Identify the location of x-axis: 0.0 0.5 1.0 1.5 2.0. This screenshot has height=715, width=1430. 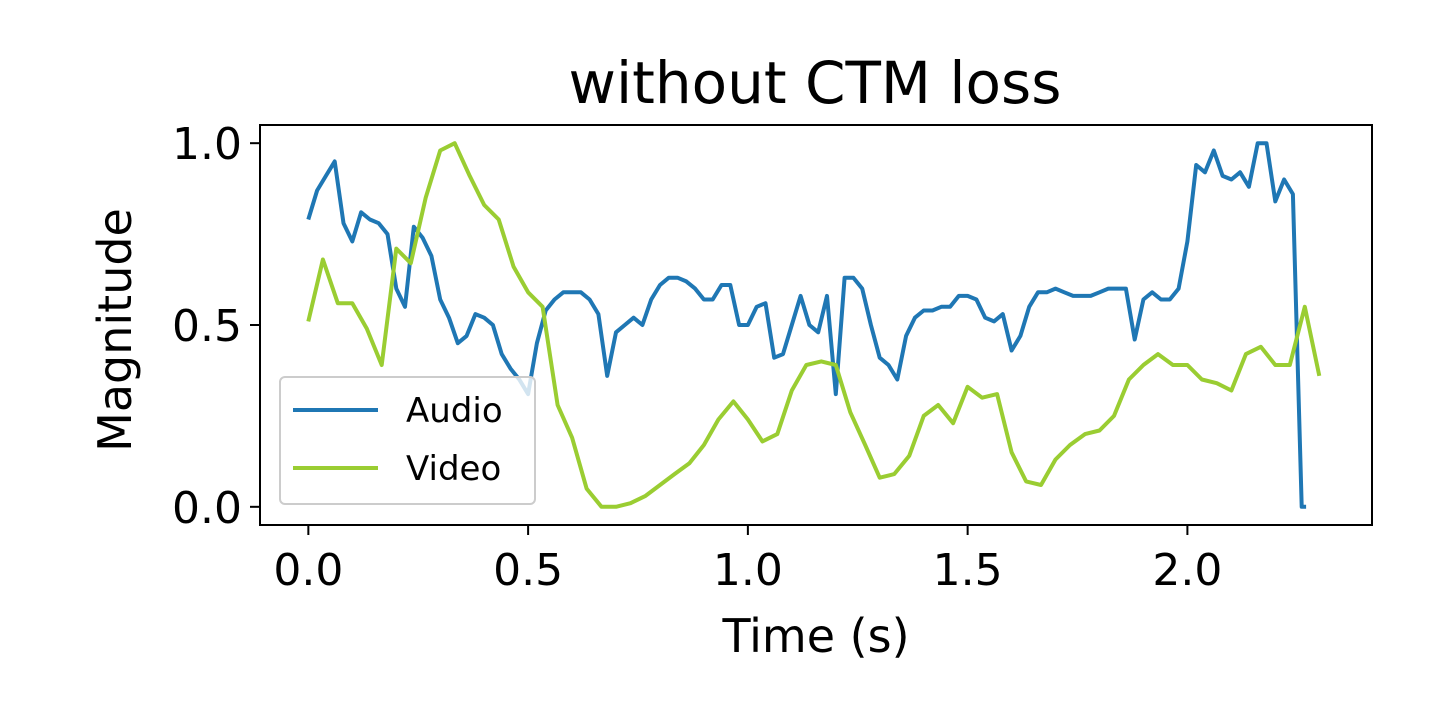
(747, 560).